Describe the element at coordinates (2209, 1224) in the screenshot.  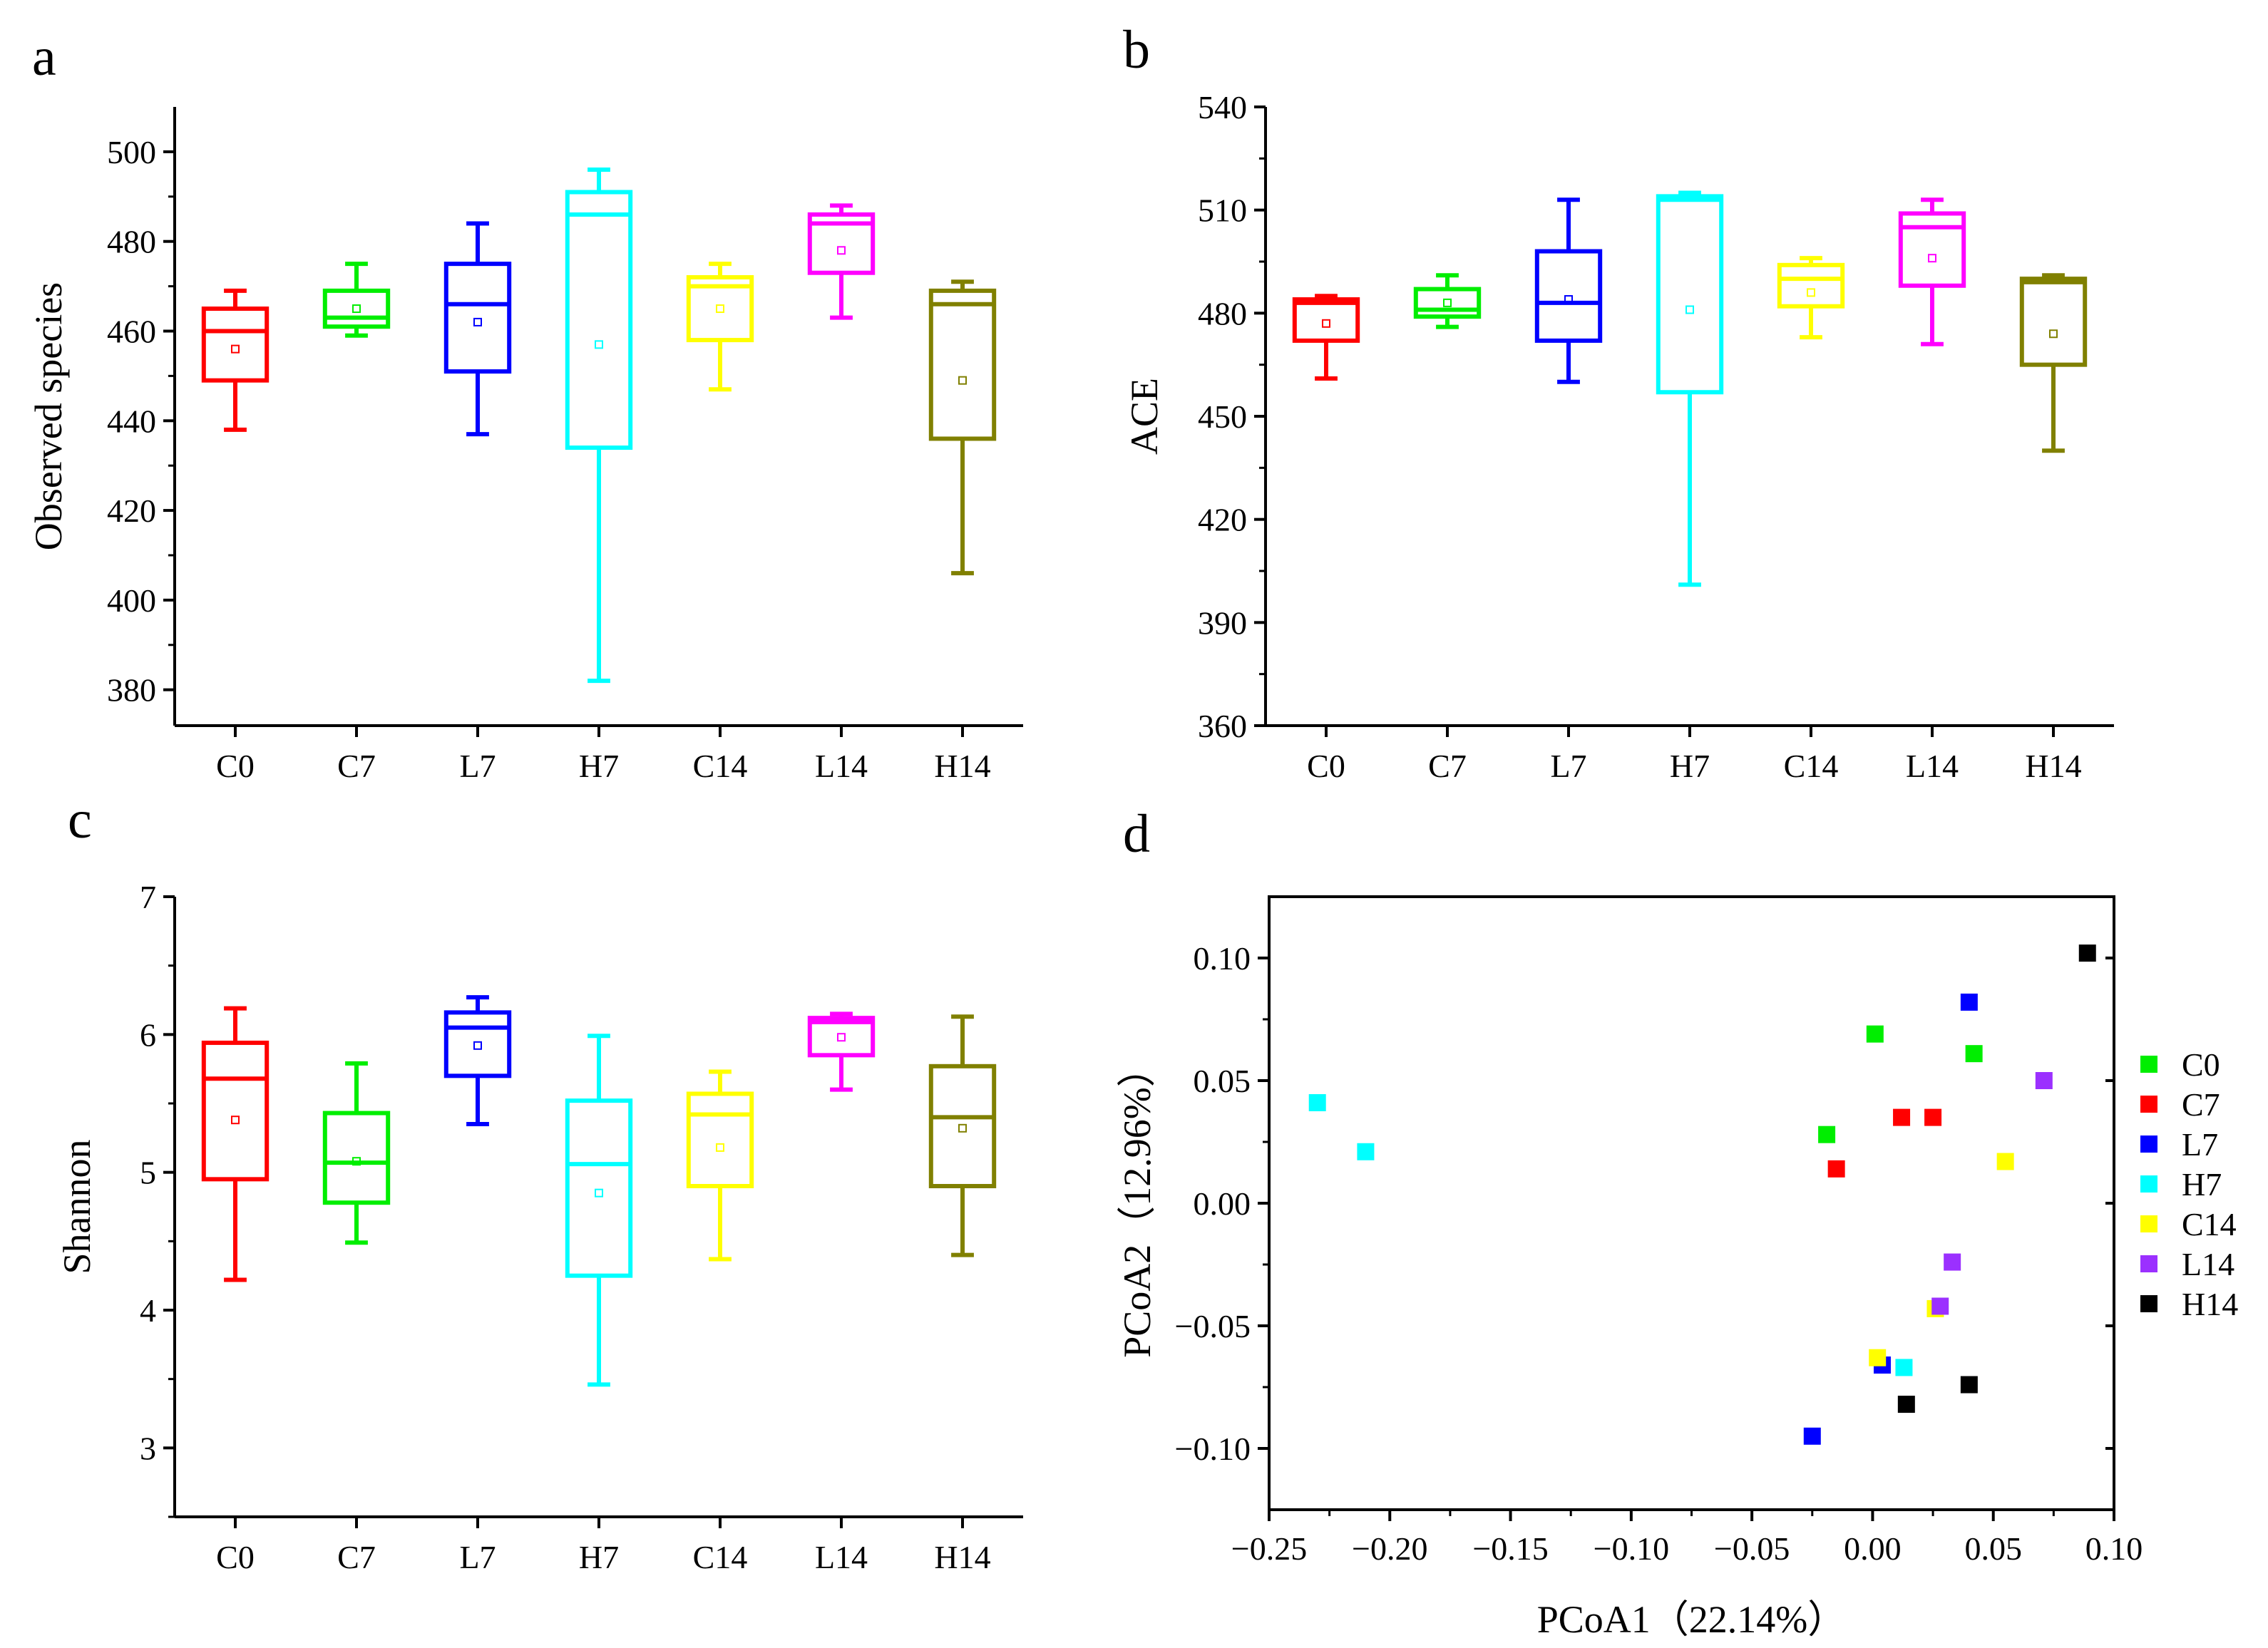
I see `legend-label-C14: C14` at that location.